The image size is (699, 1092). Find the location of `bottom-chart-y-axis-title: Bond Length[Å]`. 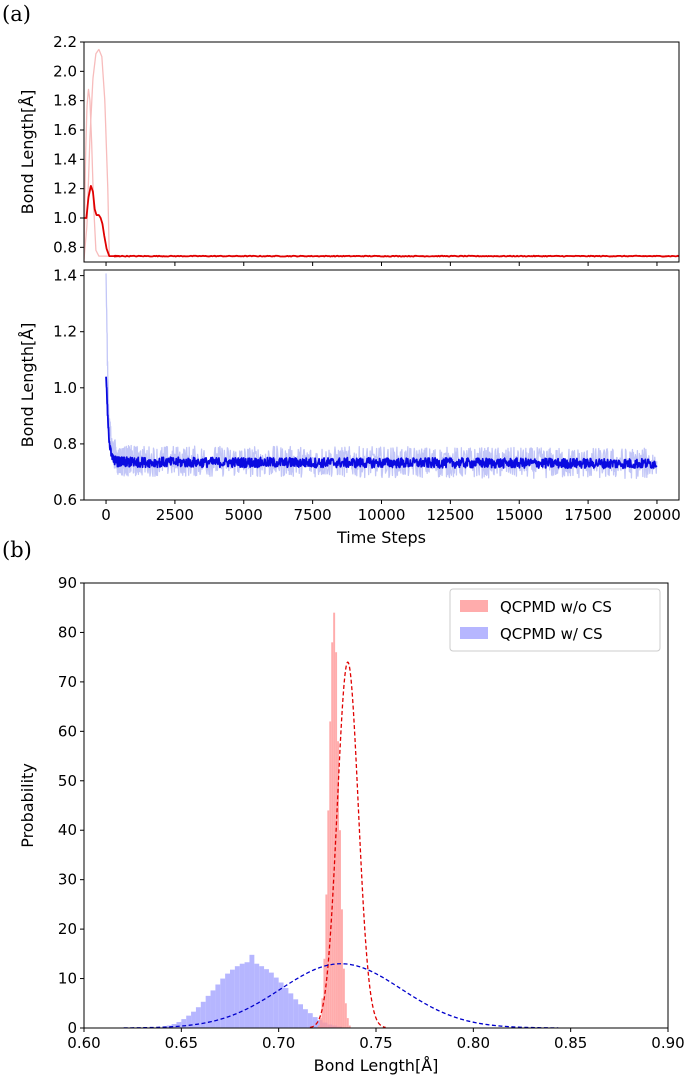

bottom-chart-y-axis-title: Bond Length[Å] is located at coordinates (27, 385).